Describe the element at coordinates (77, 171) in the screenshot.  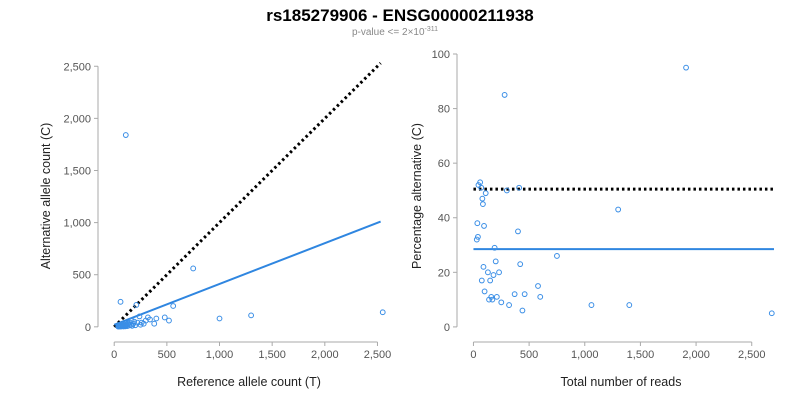
I see `y-tick-label: 1,500` at that location.